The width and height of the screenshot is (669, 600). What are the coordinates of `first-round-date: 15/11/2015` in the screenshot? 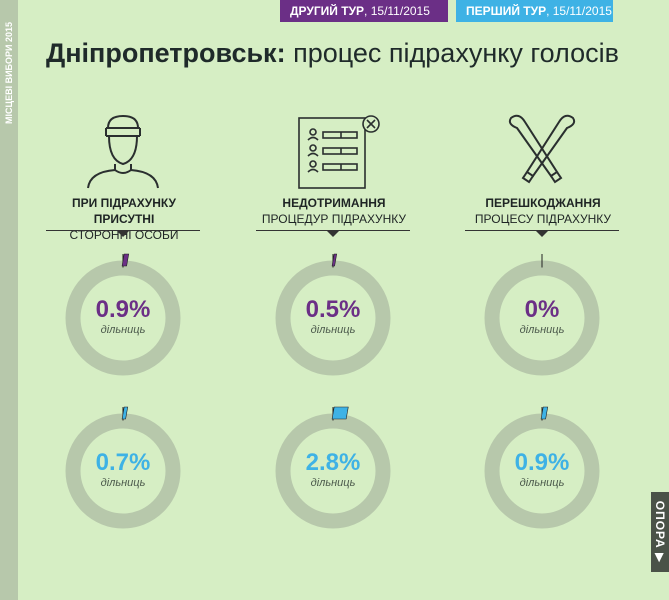 It's located at (582, 11).